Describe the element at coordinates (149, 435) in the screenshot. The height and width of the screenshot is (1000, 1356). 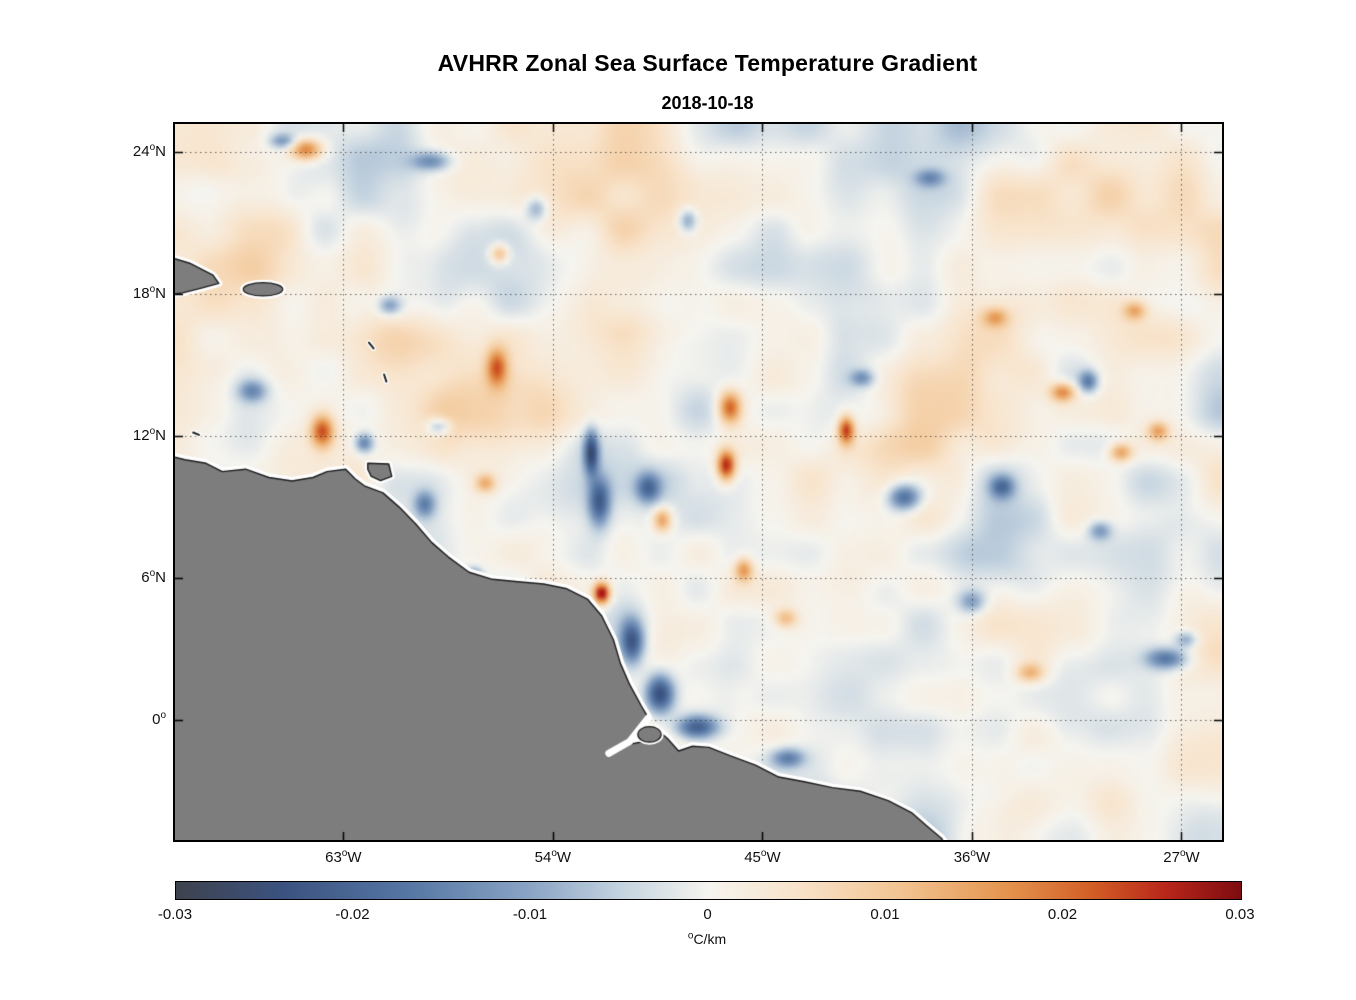
I see `lat-tick-label: 12oN` at that location.